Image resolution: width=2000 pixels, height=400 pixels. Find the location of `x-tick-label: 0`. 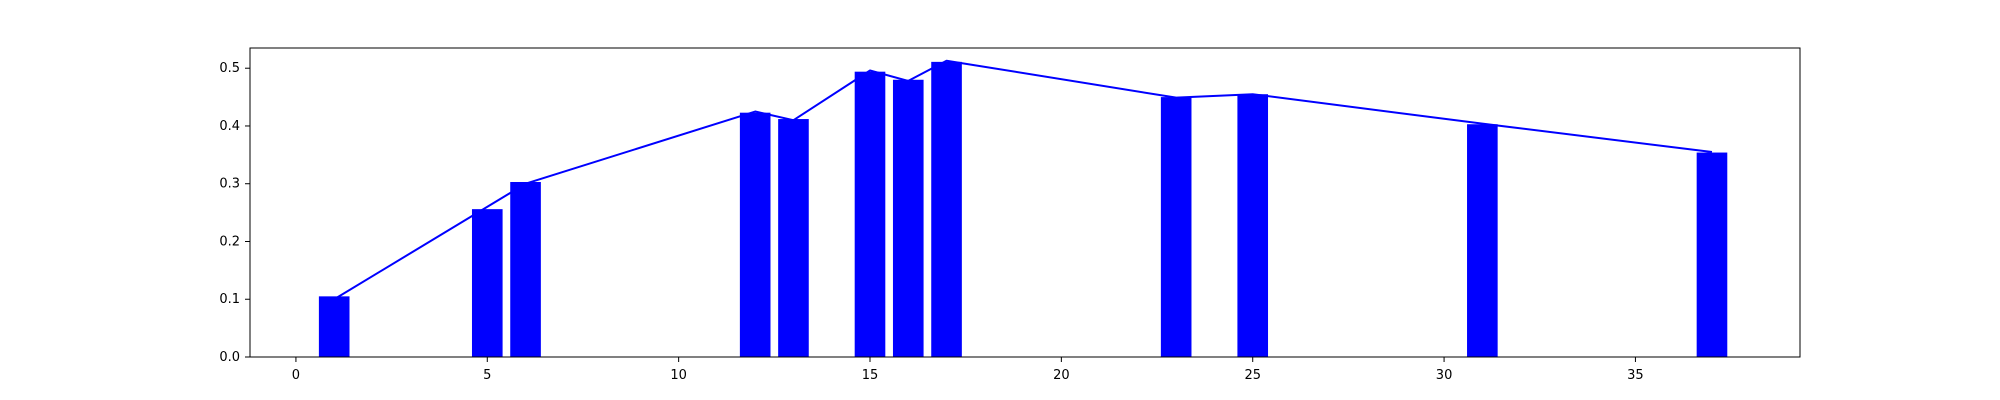

x-tick-label: 0 is located at coordinates (296, 375).